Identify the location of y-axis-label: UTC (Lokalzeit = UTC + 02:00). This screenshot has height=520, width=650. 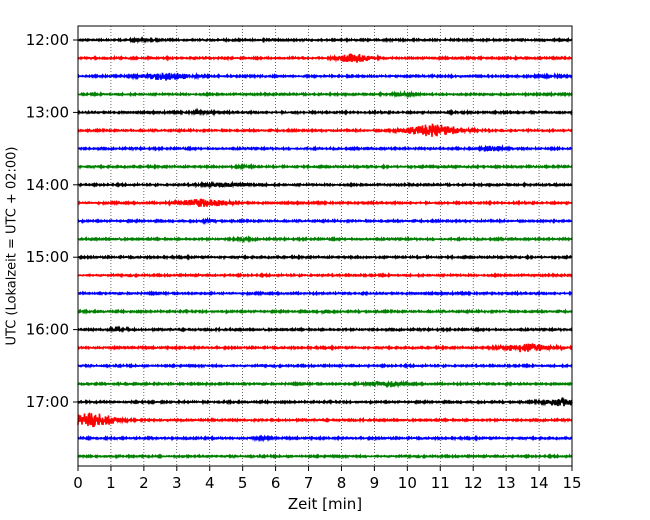
(12, 246).